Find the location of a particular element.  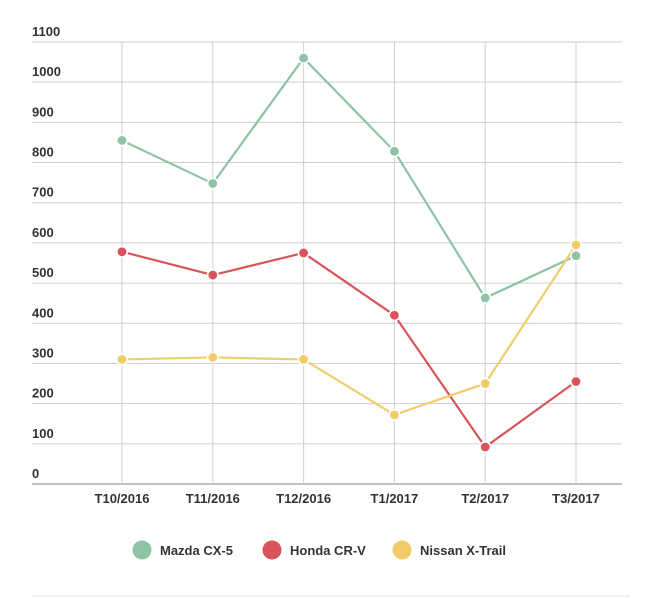

legend-item-0: Mazda CX-5 is located at coordinates (182, 550).